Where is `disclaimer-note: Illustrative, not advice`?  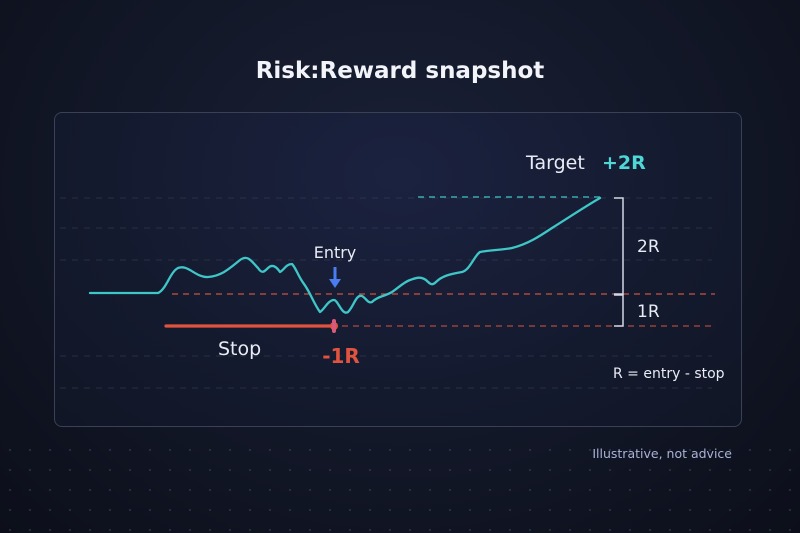 disclaimer-note: Illustrative, not advice is located at coordinates (662, 453).